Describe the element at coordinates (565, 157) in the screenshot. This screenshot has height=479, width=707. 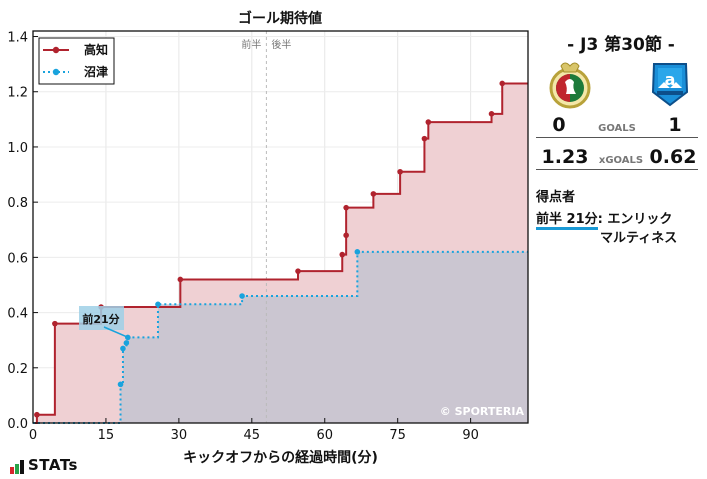
I see `home-xg: 1.23` at that location.